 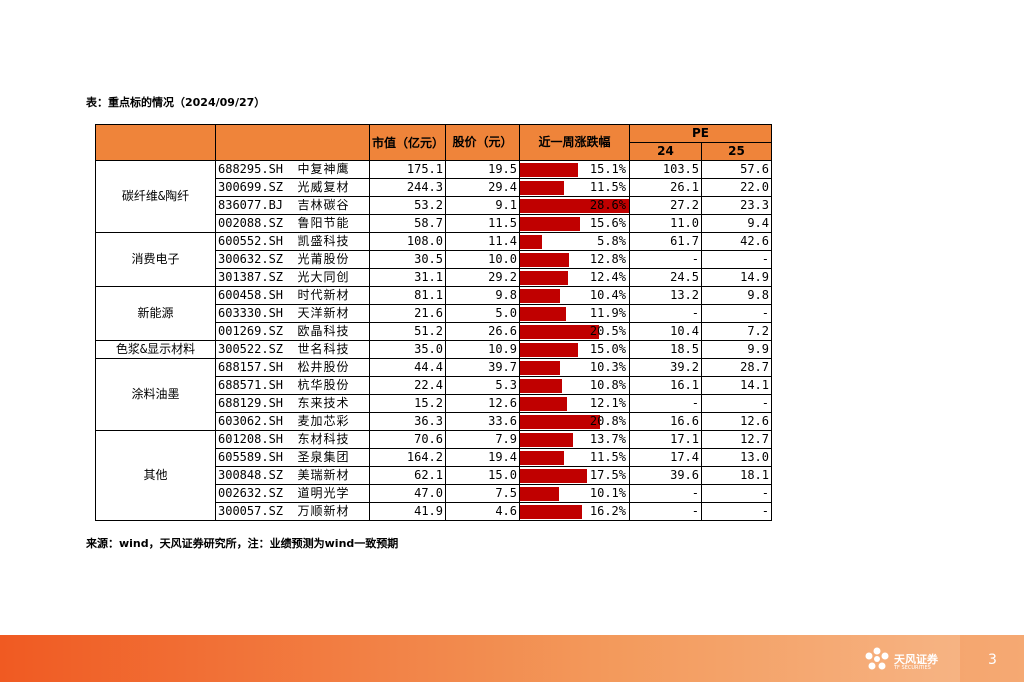 What do you see at coordinates (255, 187) in the screenshot?
I see `stock-code: 300699.SZ` at bounding box center [255, 187].